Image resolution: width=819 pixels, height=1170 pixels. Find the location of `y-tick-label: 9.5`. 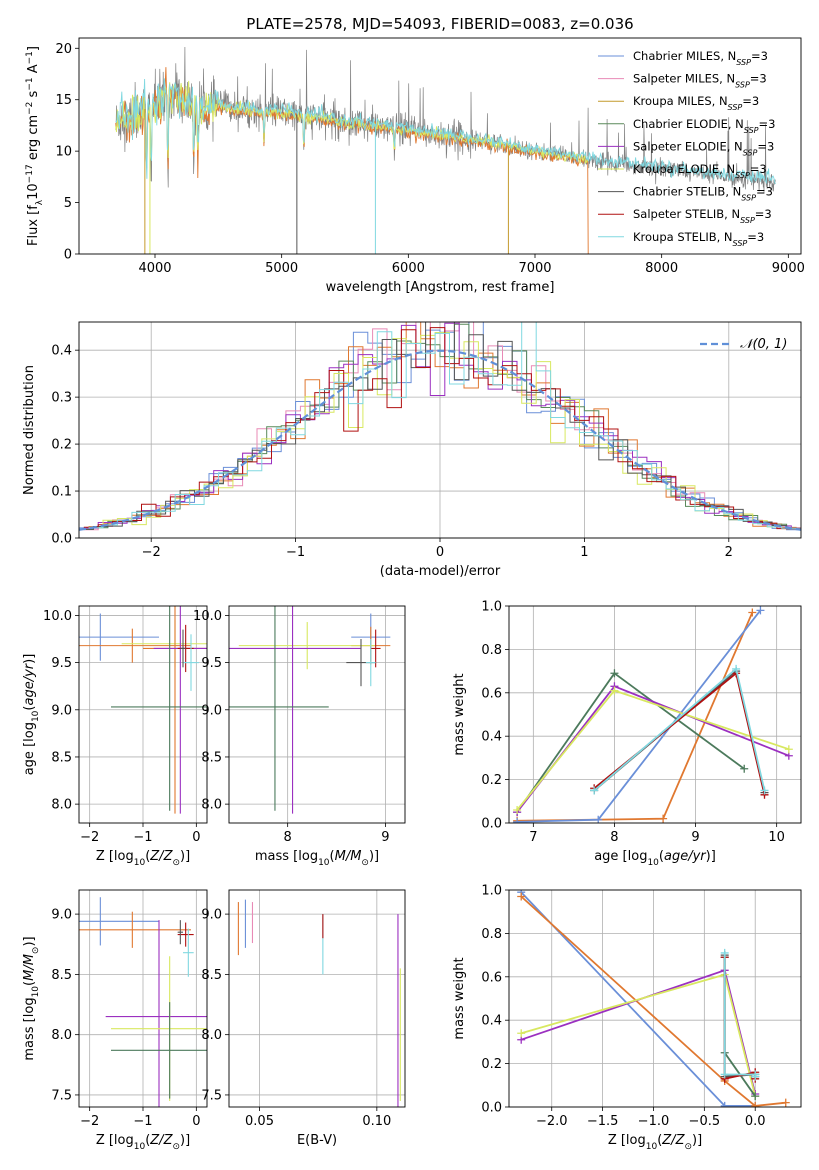

y-tick-label: 9.5 is located at coordinates (61, 663).